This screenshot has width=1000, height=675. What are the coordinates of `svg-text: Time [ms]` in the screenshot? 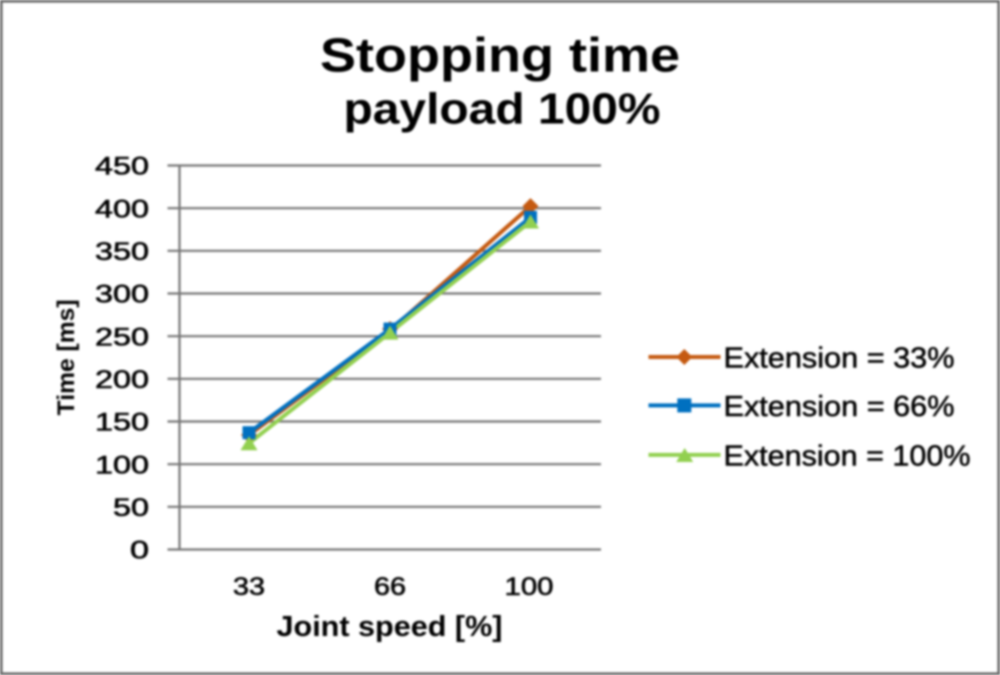 It's located at (66, 357).